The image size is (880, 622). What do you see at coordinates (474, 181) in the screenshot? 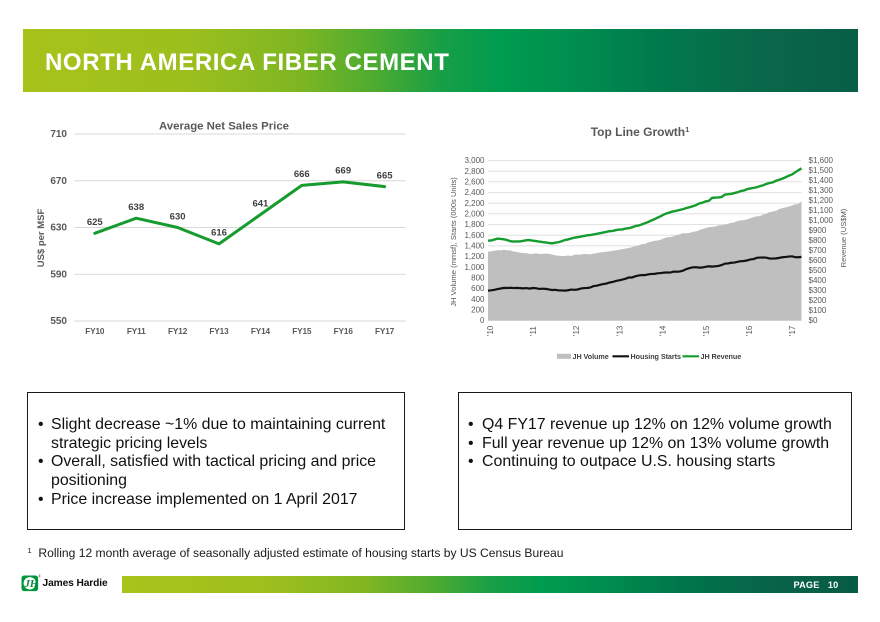
I see `svg-text: 2,600` at bounding box center [474, 181].